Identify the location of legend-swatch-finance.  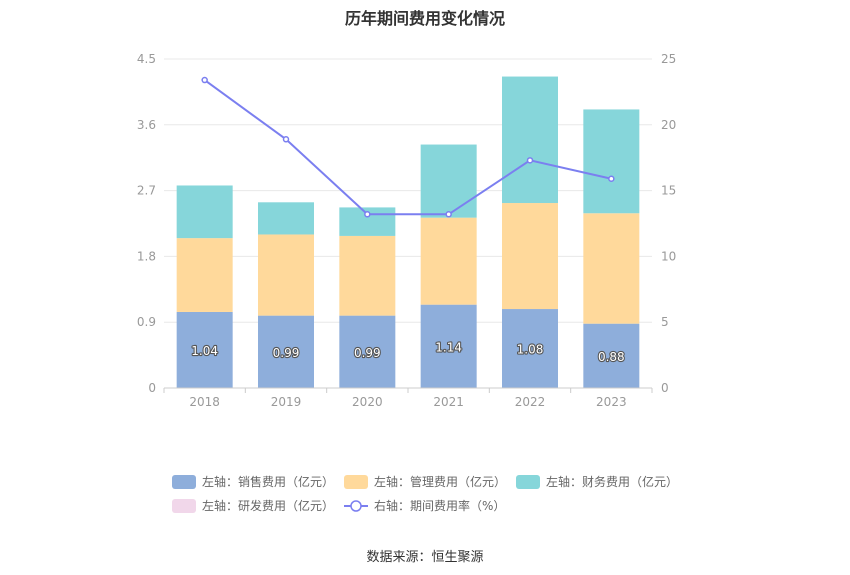
(528, 482).